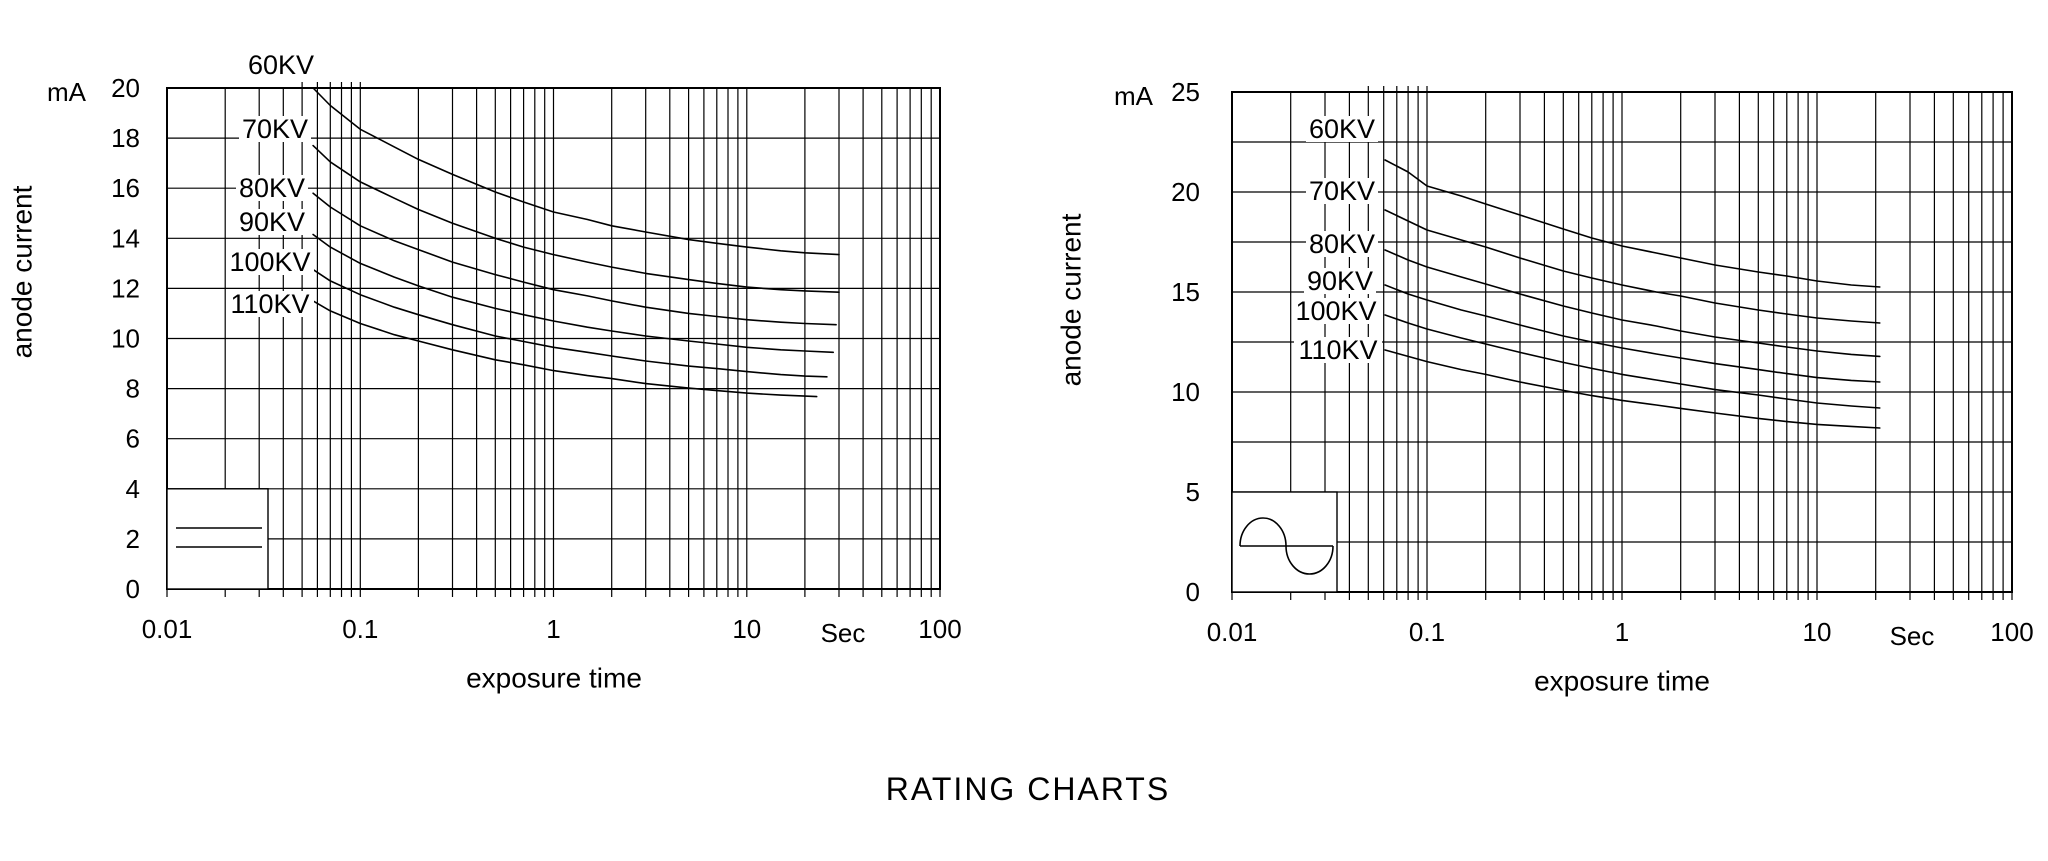  I want to click on y-tick-label: 16, so click(125, 188).